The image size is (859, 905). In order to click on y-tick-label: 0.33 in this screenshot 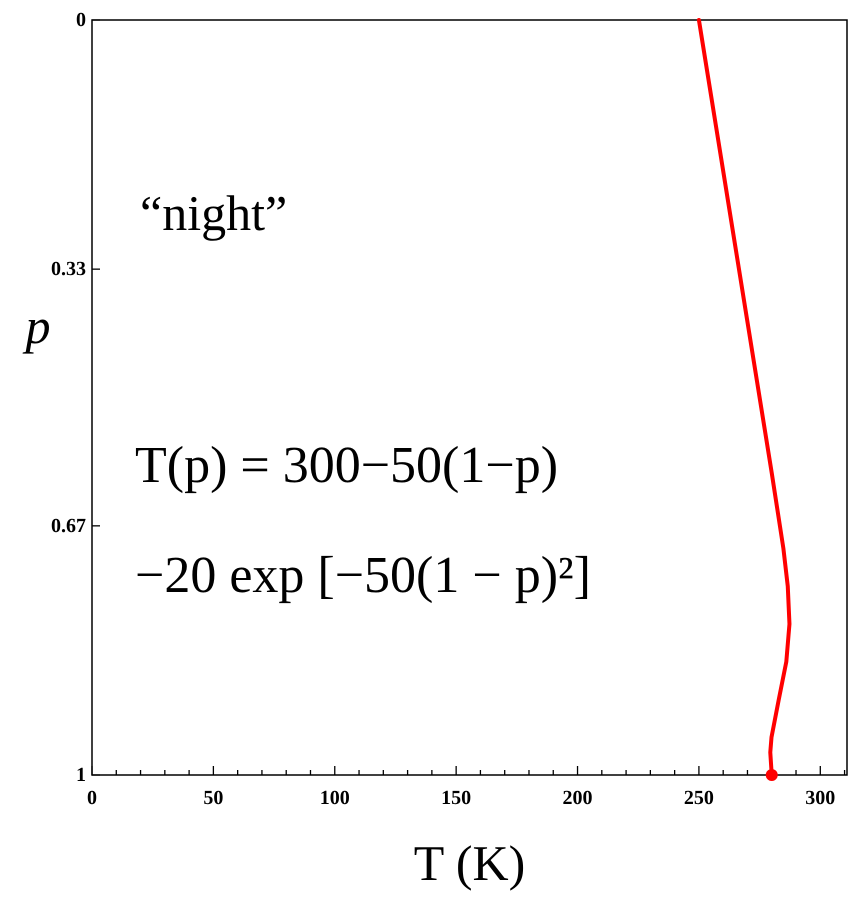, I will do `click(68, 269)`.